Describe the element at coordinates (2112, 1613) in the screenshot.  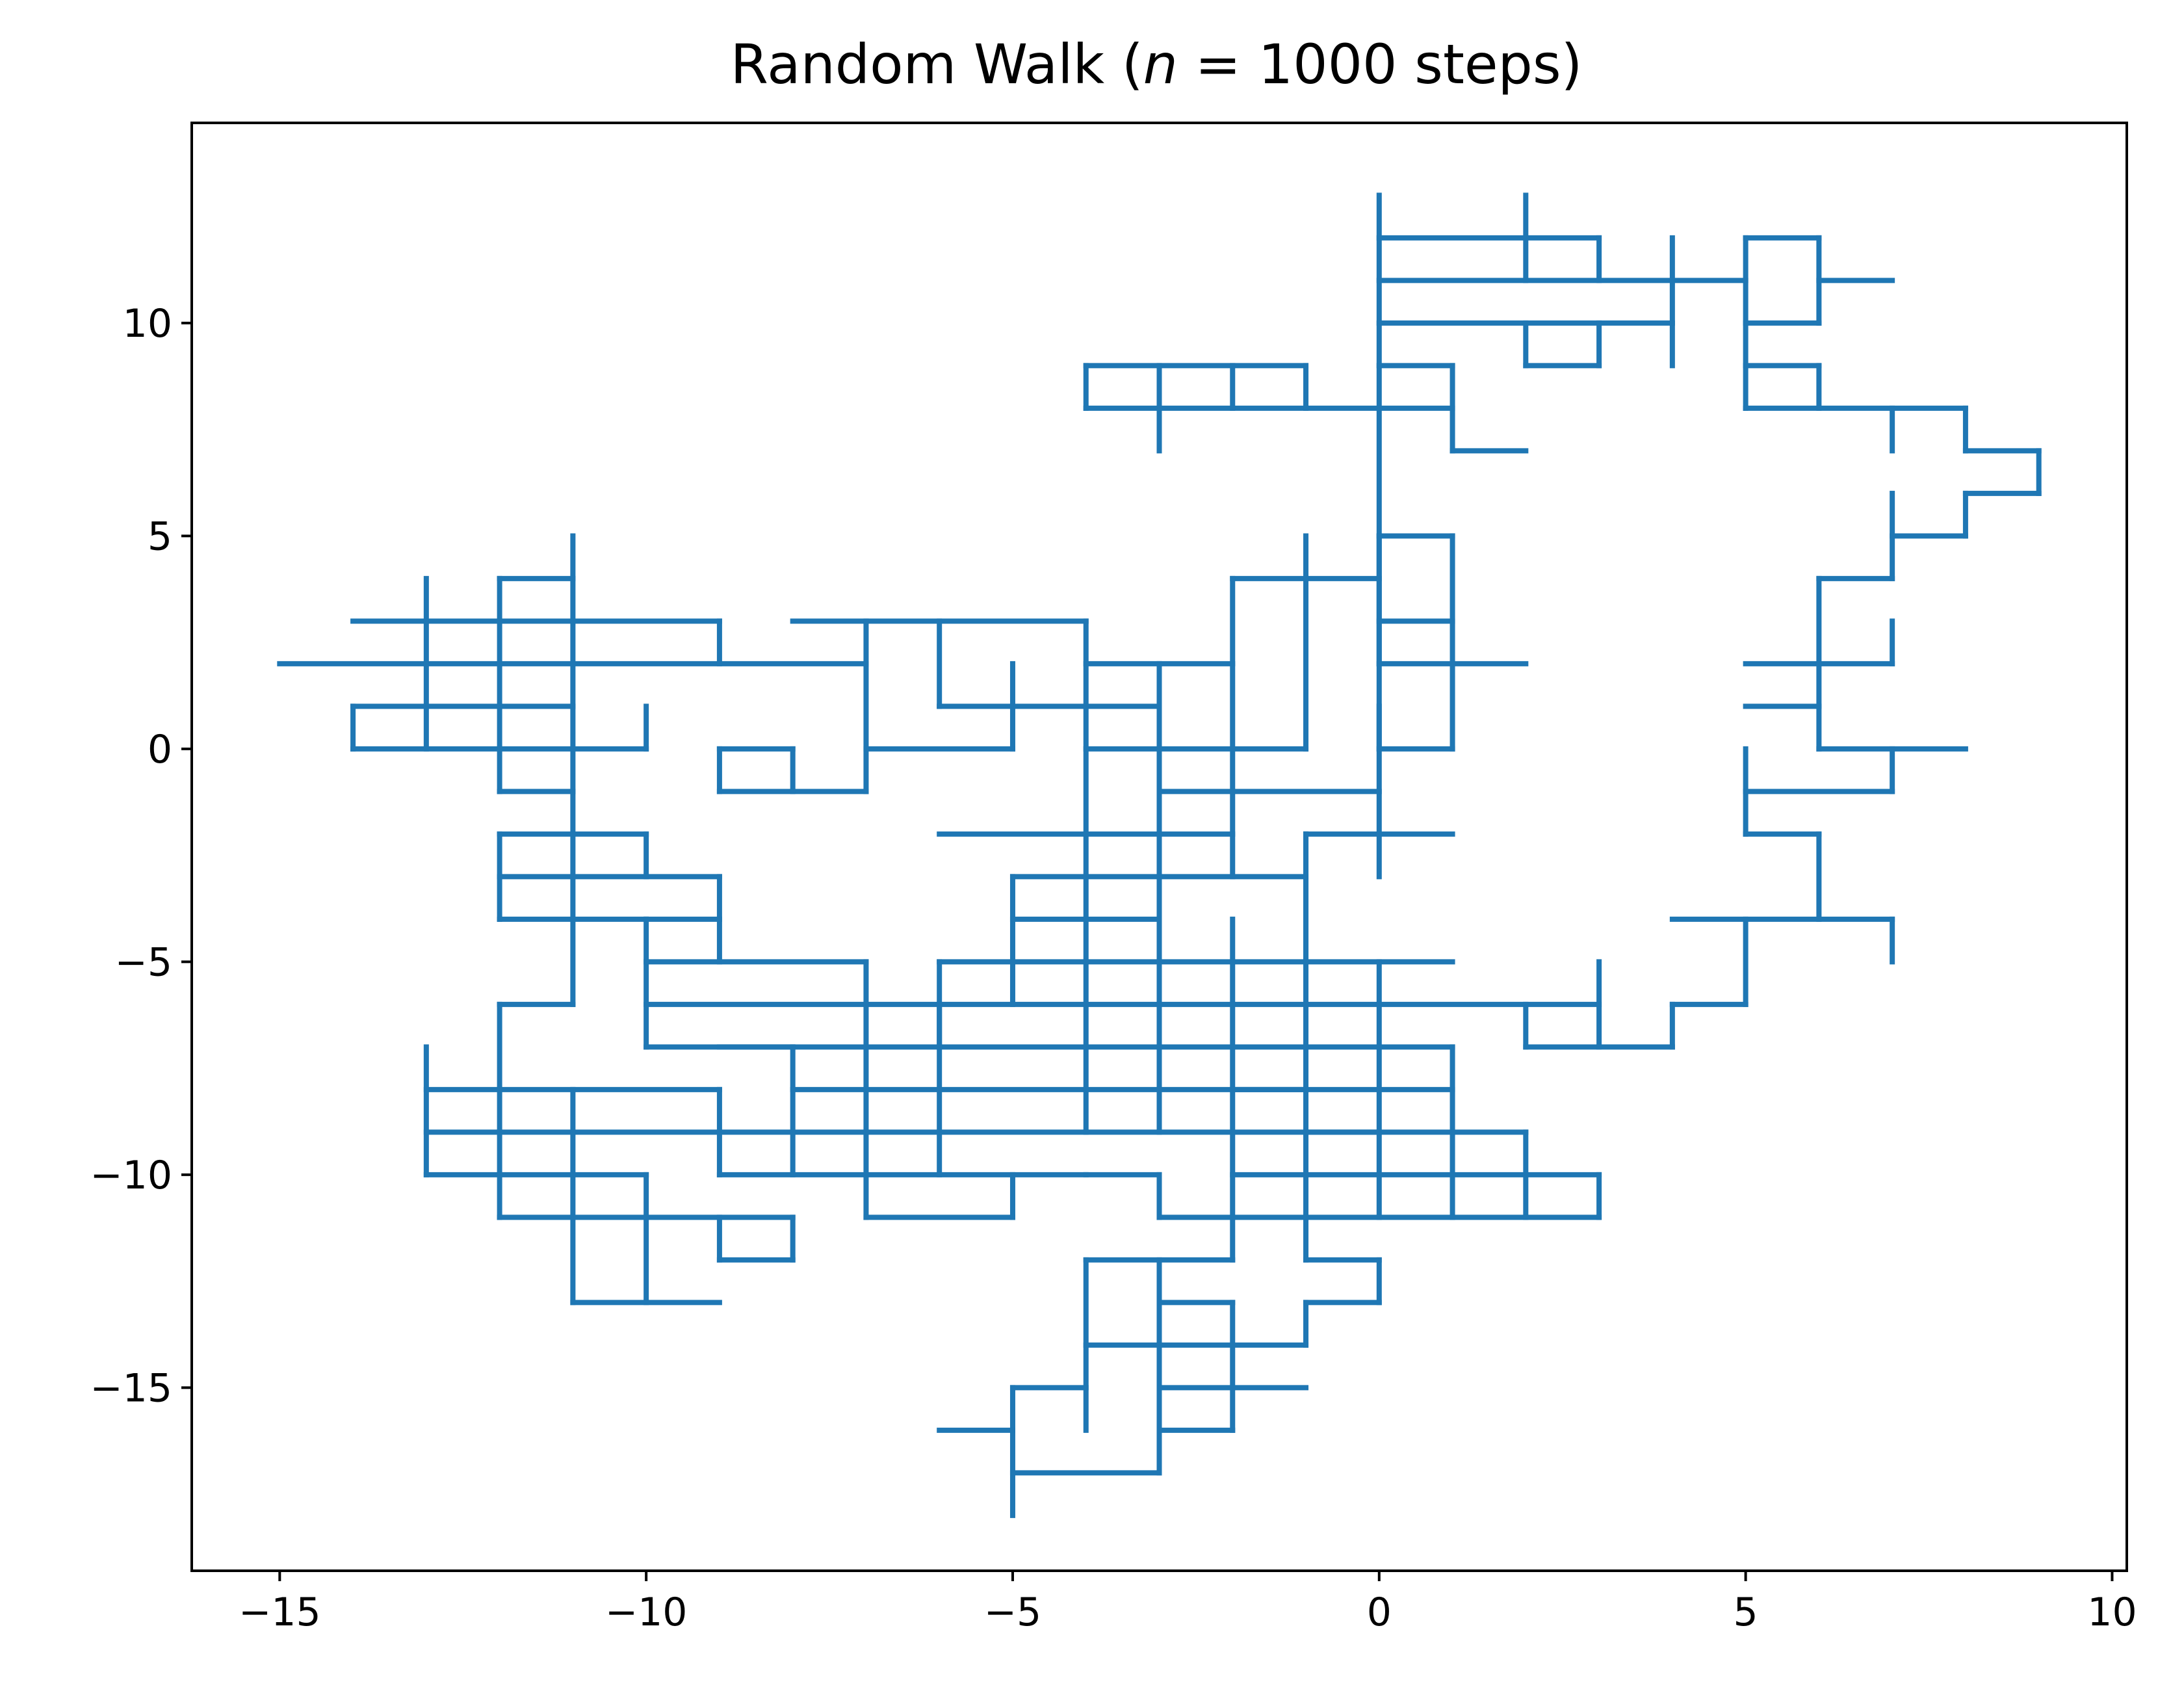
I see `x-tick-label: 10` at that location.